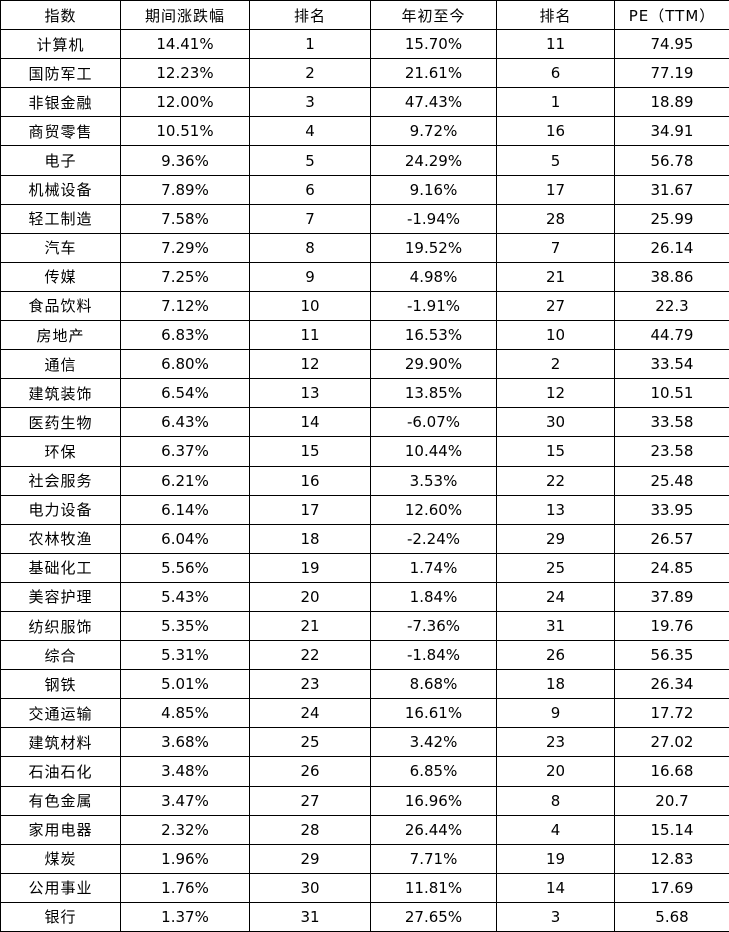 The image size is (729, 932). Describe the element at coordinates (185, 451) in the screenshot. I see `cell-period-change: 6.37%` at that location.